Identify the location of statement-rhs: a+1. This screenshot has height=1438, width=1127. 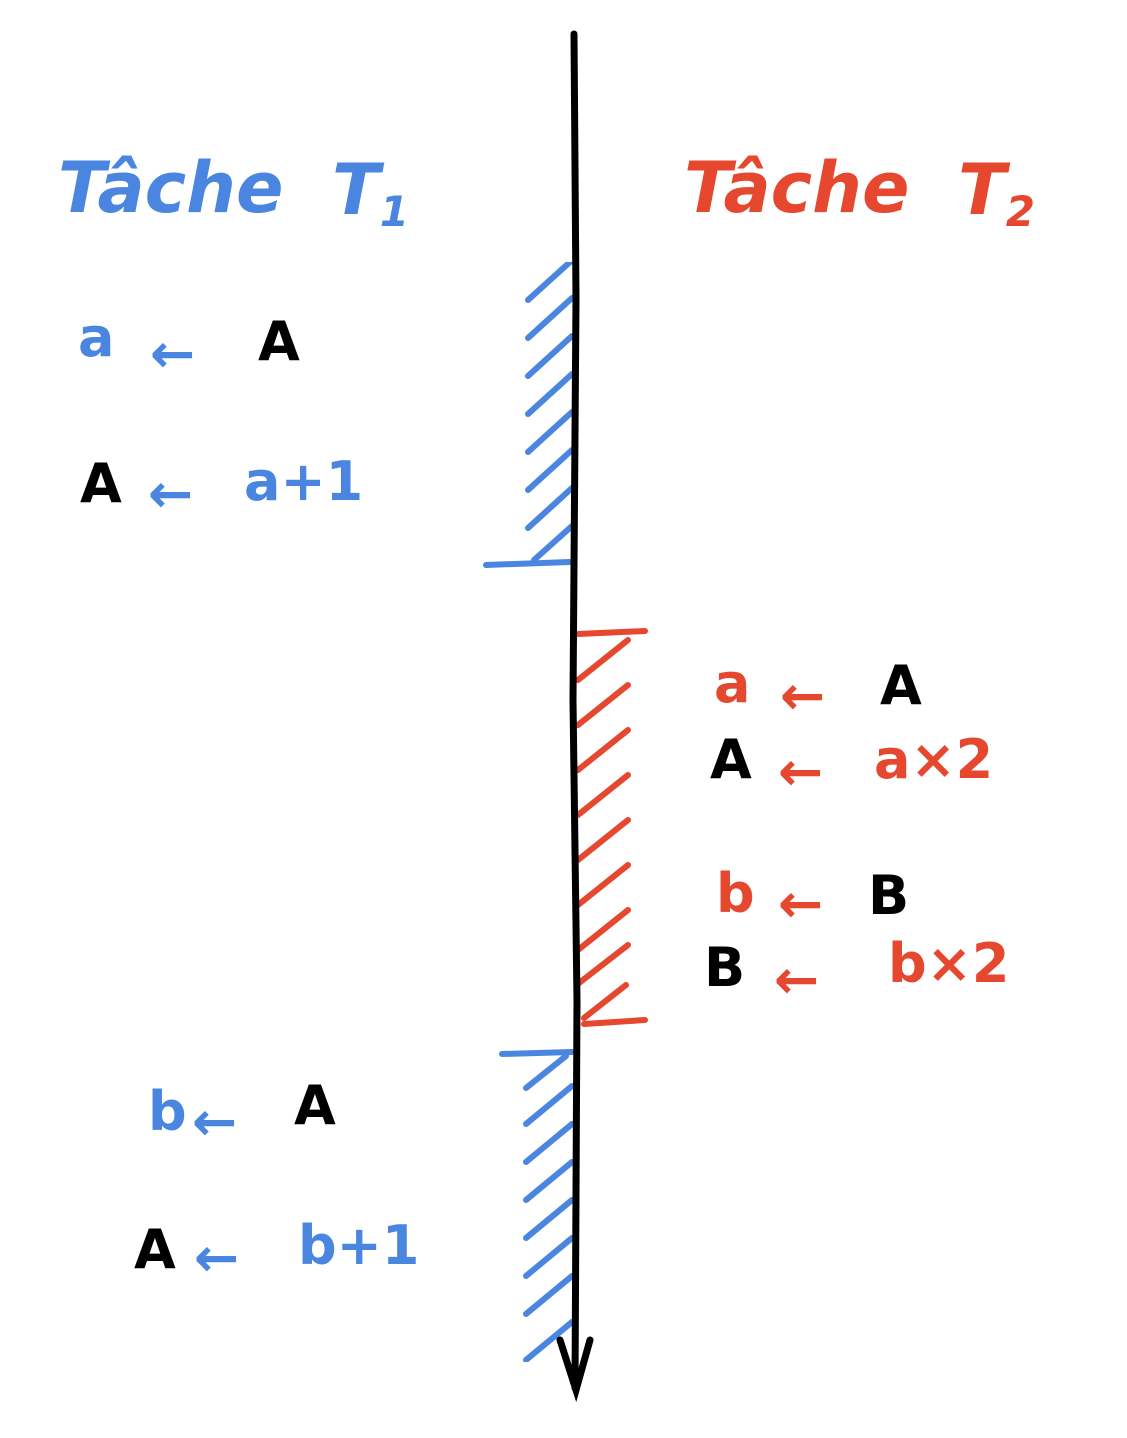
(303, 481).